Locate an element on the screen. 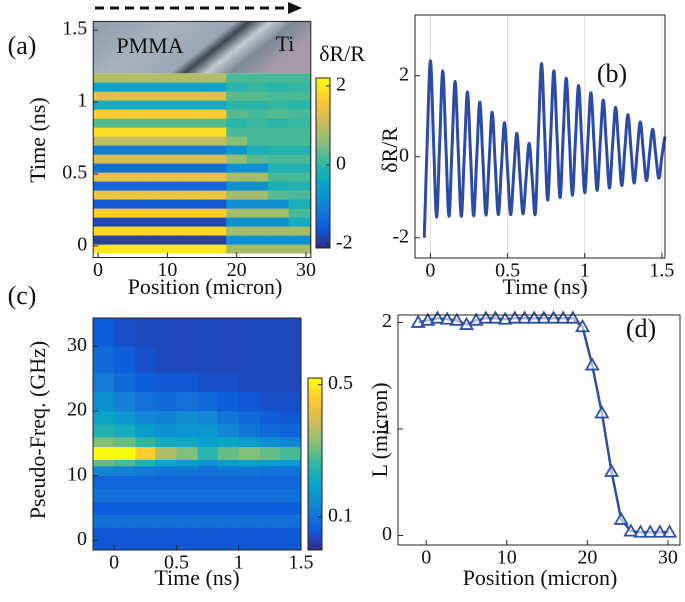  x-tick-label: 30 is located at coordinates (306, 270).